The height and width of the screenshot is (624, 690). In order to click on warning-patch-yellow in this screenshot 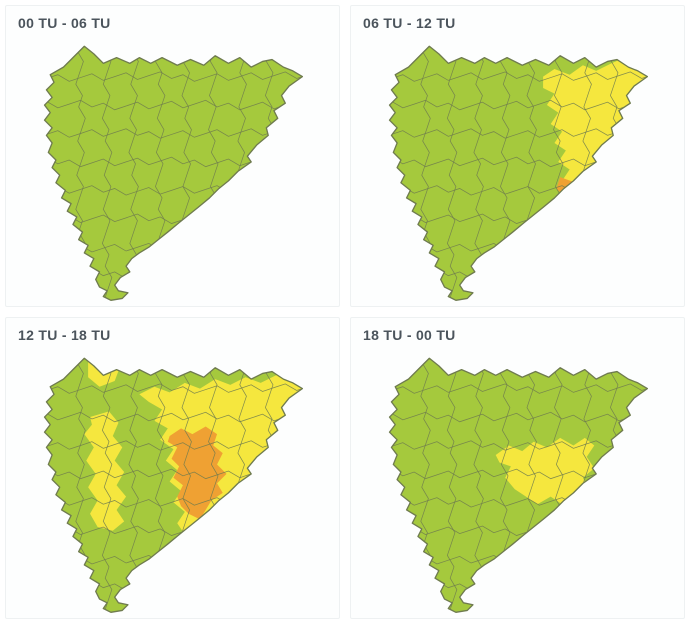, I will do `click(545, 471)`.